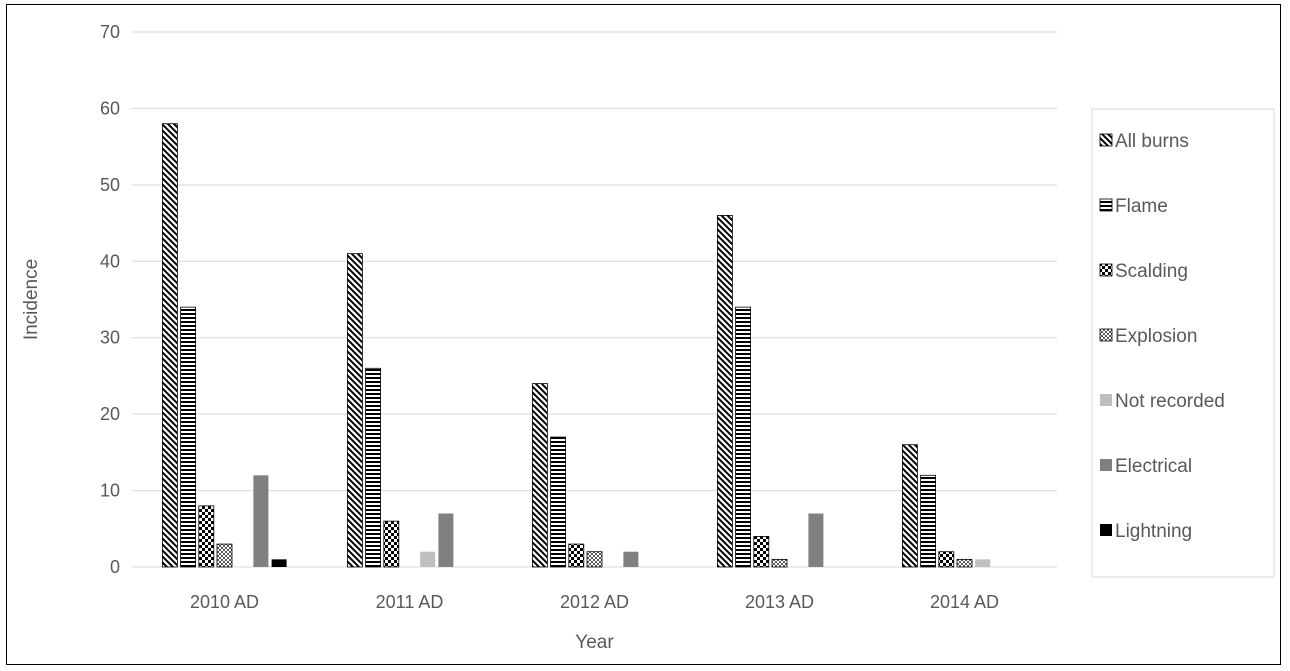 The width and height of the screenshot is (1290, 671). What do you see at coordinates (1106, 140) in the screenshot?
I see `legend-swatch-all-burns` at bounding box center [1106, 140].